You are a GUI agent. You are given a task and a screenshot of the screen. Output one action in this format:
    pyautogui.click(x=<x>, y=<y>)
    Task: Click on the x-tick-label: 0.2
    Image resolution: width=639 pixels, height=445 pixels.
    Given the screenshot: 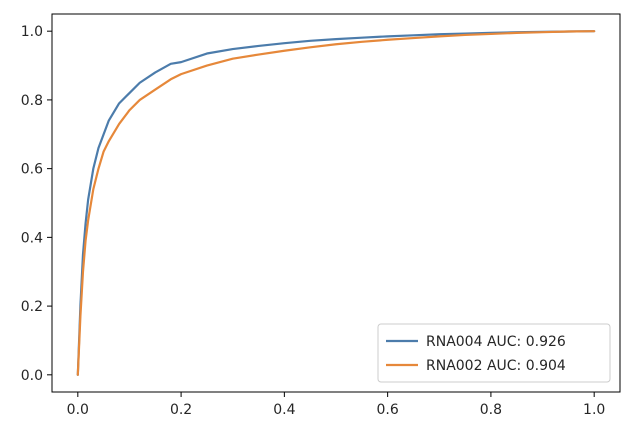 What is the action you would take?
    pyautogui.click(x=181, y=410)
    